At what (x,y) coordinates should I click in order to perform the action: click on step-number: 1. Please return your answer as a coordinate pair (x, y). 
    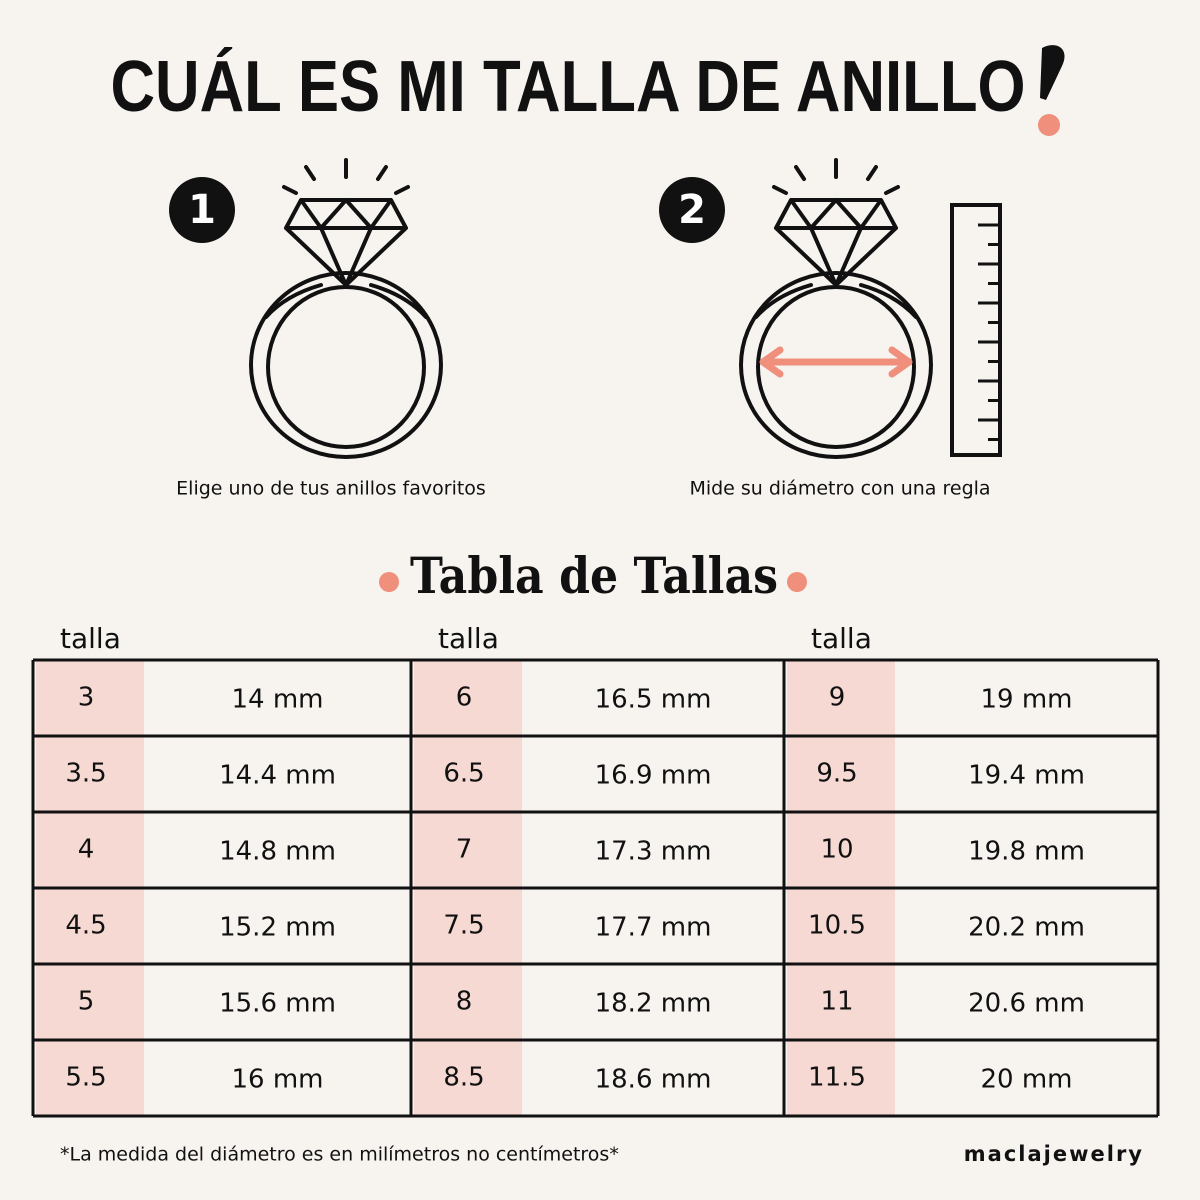
    Looking at the image, I should click on (202, 210).